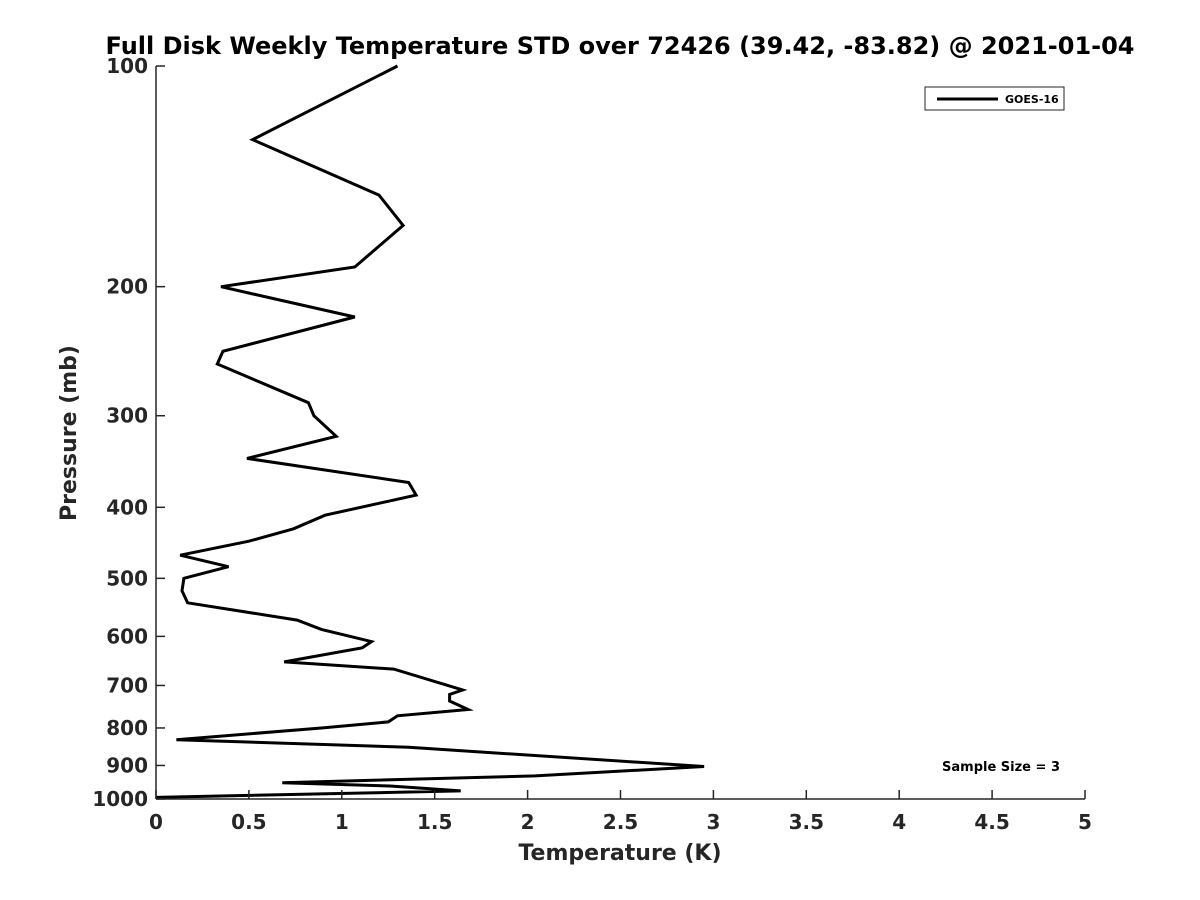 This screenshot has height=900, width=1200. What do you see at coordinates (156, 822) in the screenshot?
I see `x-tick-label: 0` at bounding box center [156, 822].